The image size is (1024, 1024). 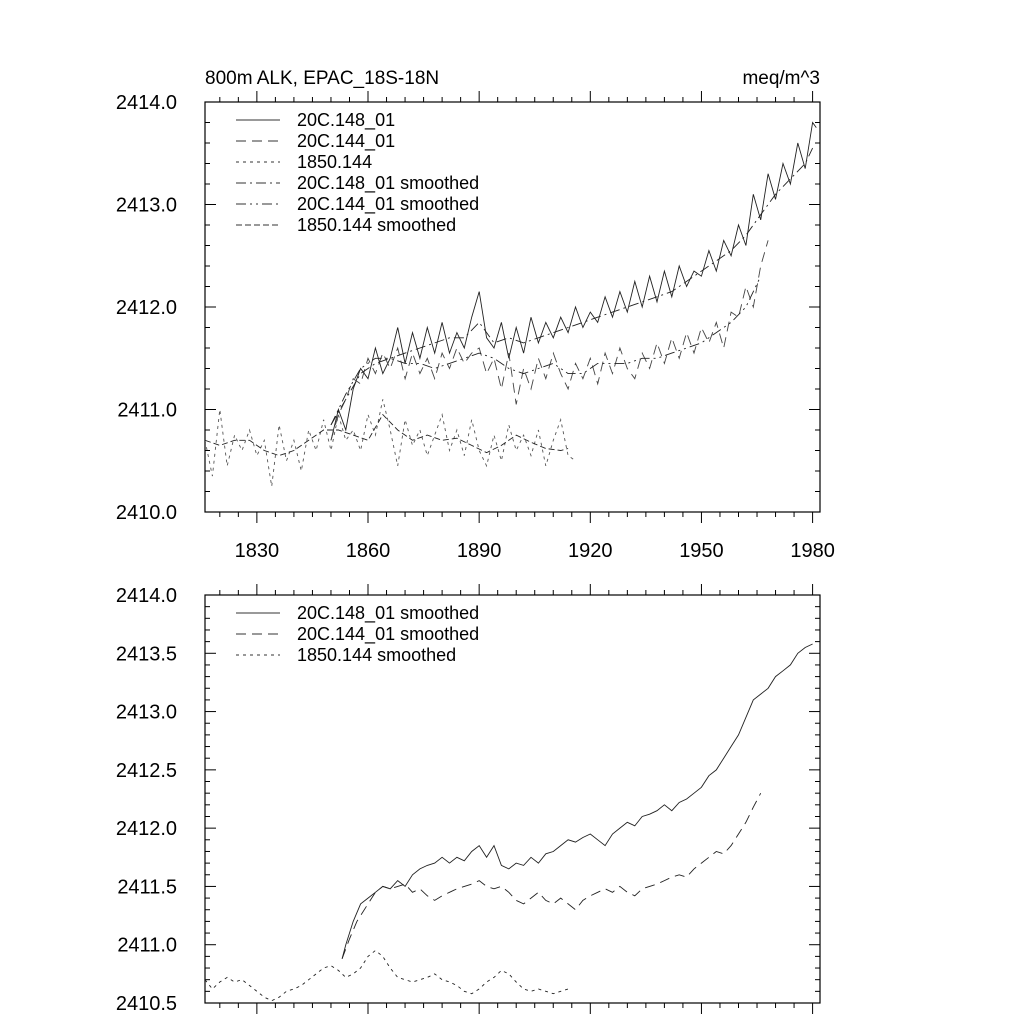 What do you see at coordinates (590, 551) in the screenshot?
I see `x-tick-label: 1920` at bounding box center [590, 551].